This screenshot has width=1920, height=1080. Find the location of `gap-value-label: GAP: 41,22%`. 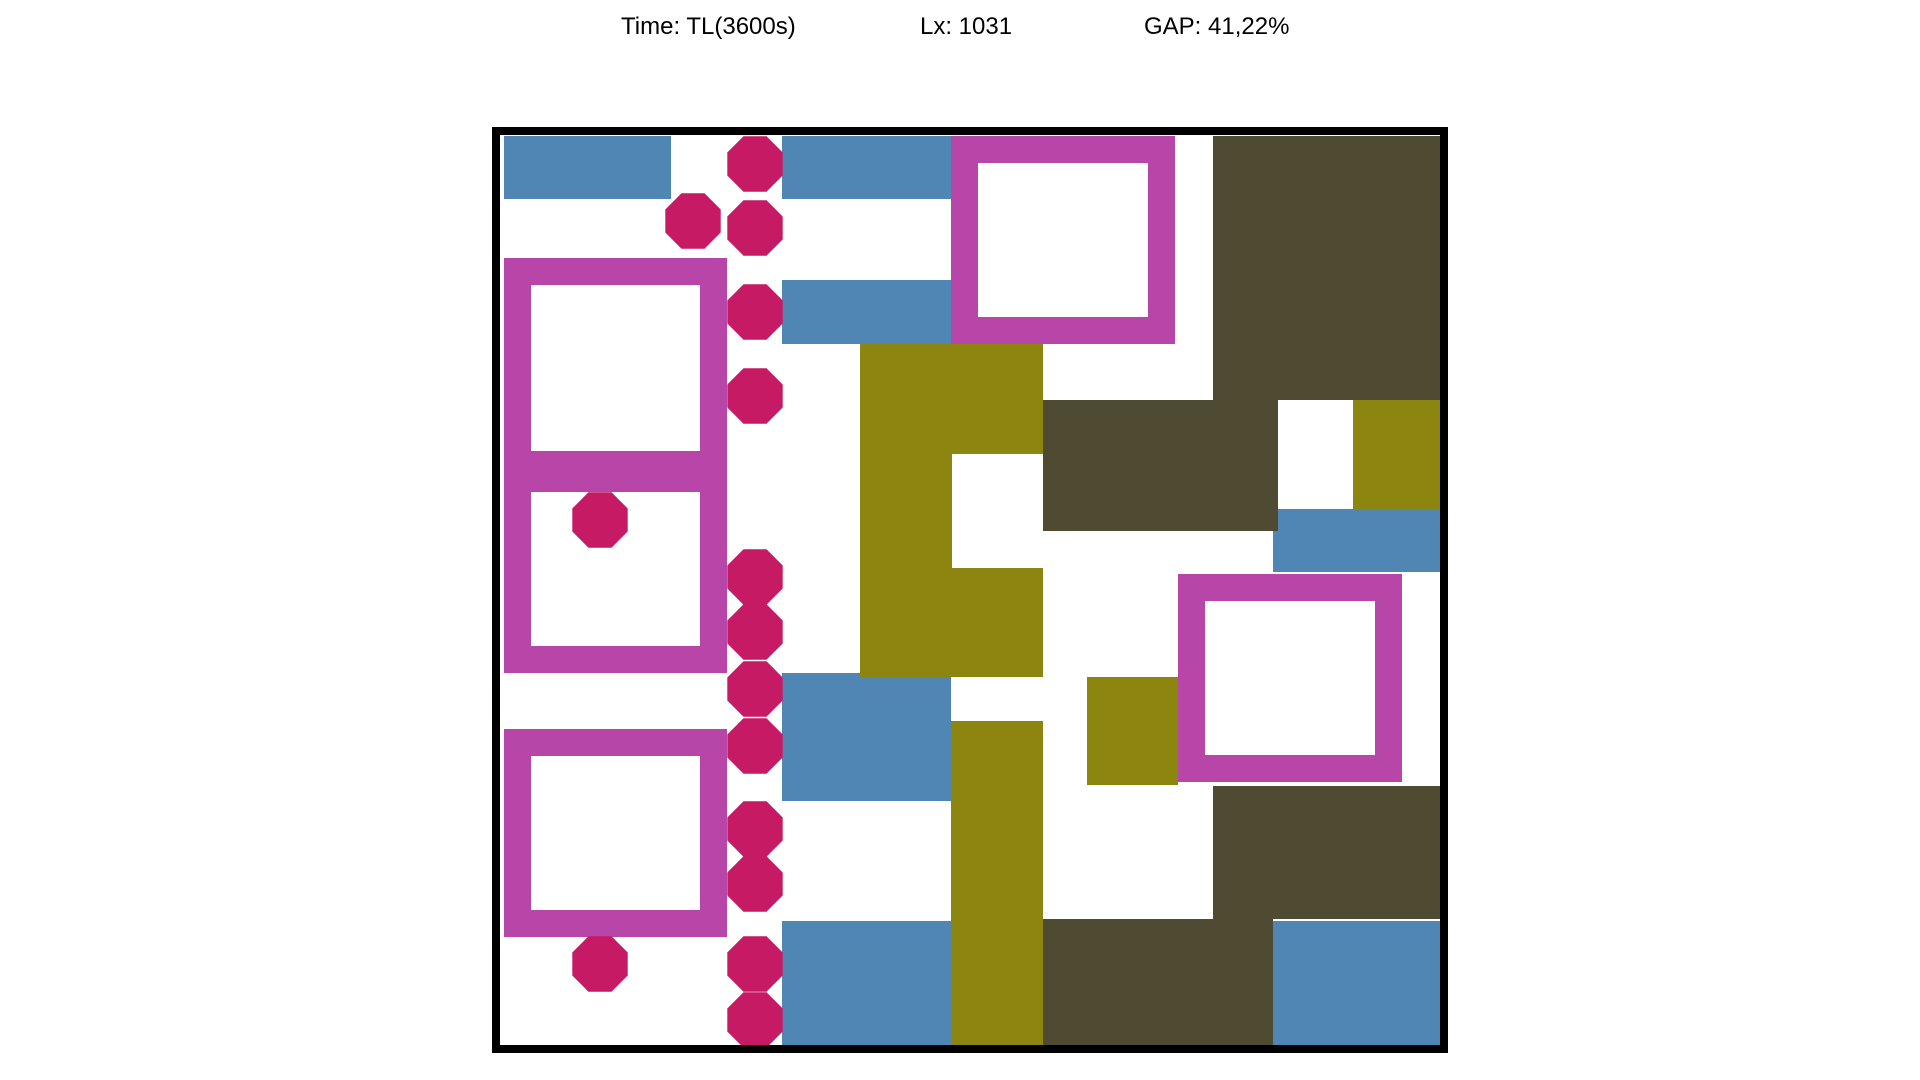

gap-value-label: GAP: 41,22% is located at coordinates (1217, 26).